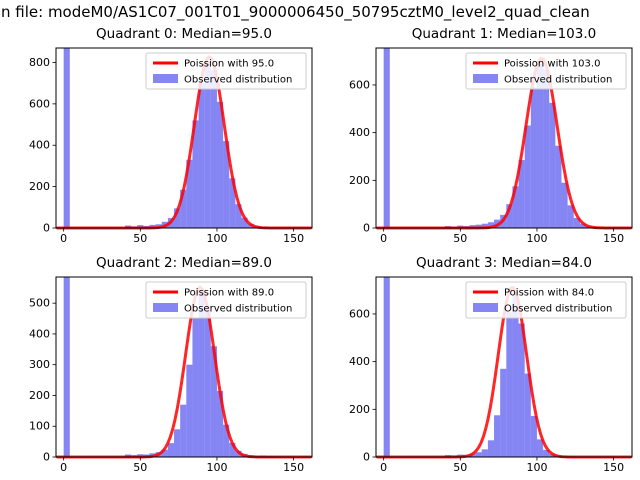  What do you see at coordinates (229, 293) in the screenshot?
I see `legend-curve-label: Poission with 89.0` at bounding box center [229, 293].